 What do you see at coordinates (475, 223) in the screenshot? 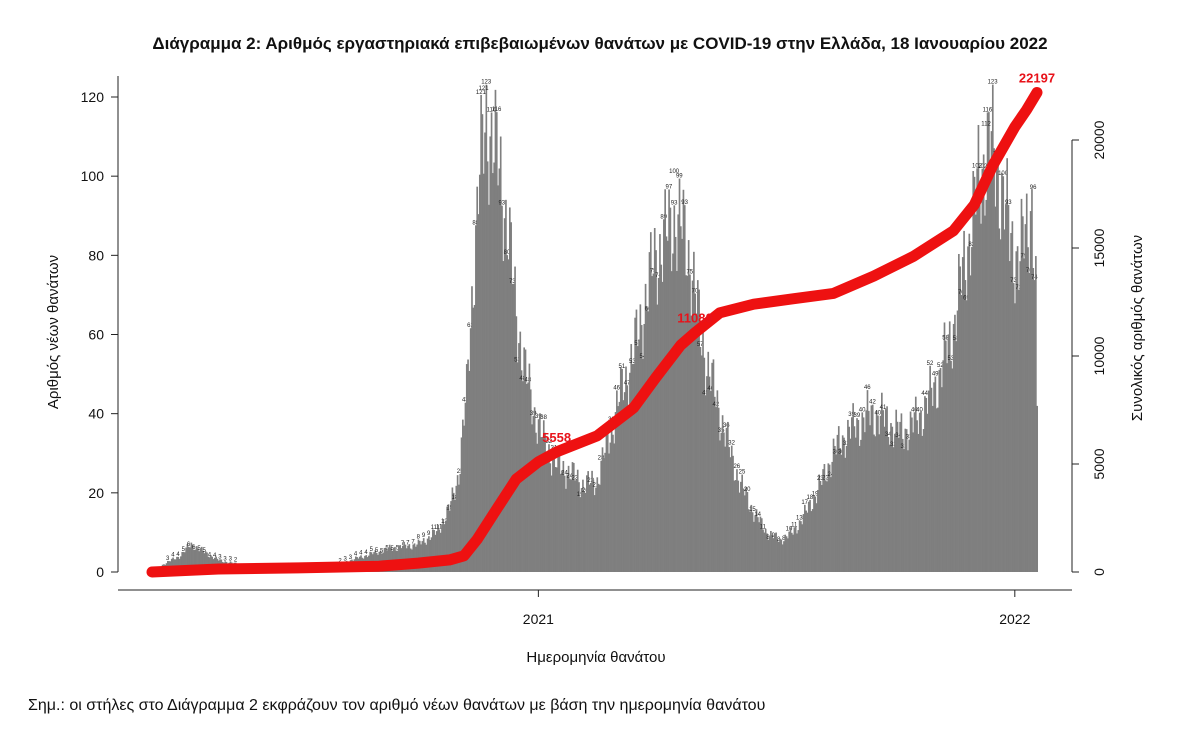
I see `bar-value-label: 88` at bounding box center [475, 223].